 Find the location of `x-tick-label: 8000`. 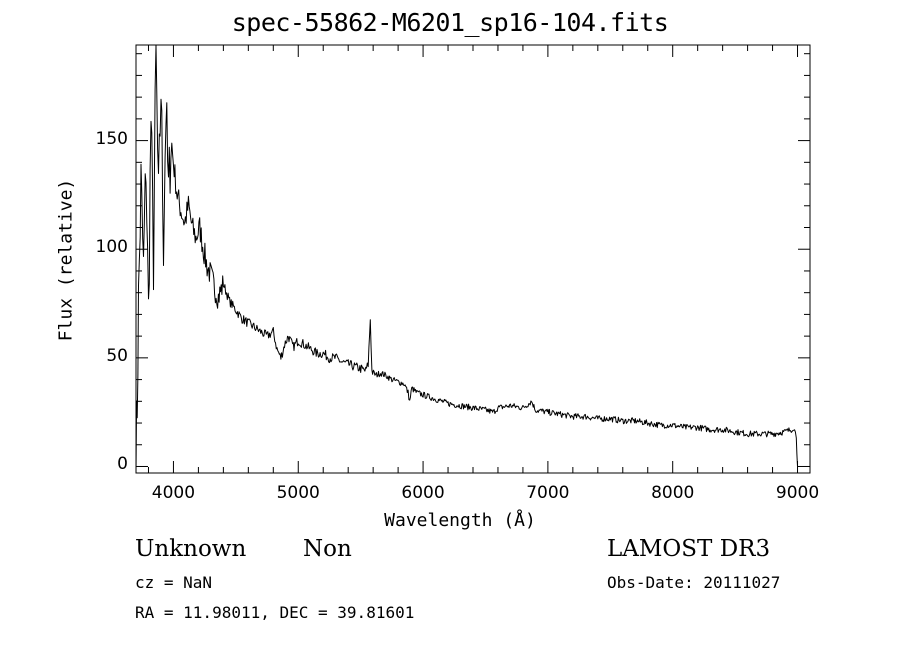

x-tick-label: 8000 is located at coordinates (673, 493).